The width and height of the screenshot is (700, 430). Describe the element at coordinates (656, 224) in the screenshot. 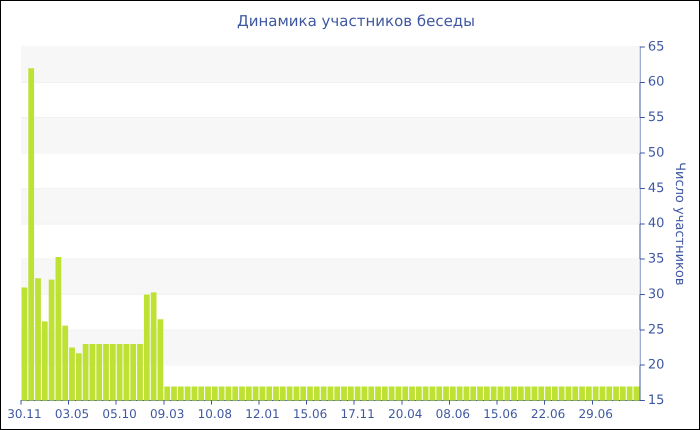

I see `y-tick-label: 40` at that location.